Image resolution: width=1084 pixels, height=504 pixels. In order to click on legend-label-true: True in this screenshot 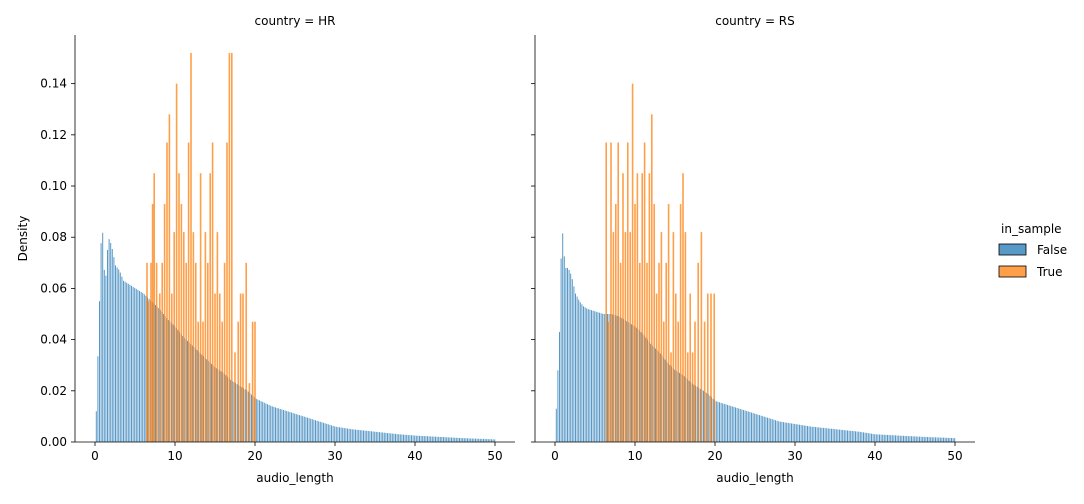, I will do `click(1049, 272)`.